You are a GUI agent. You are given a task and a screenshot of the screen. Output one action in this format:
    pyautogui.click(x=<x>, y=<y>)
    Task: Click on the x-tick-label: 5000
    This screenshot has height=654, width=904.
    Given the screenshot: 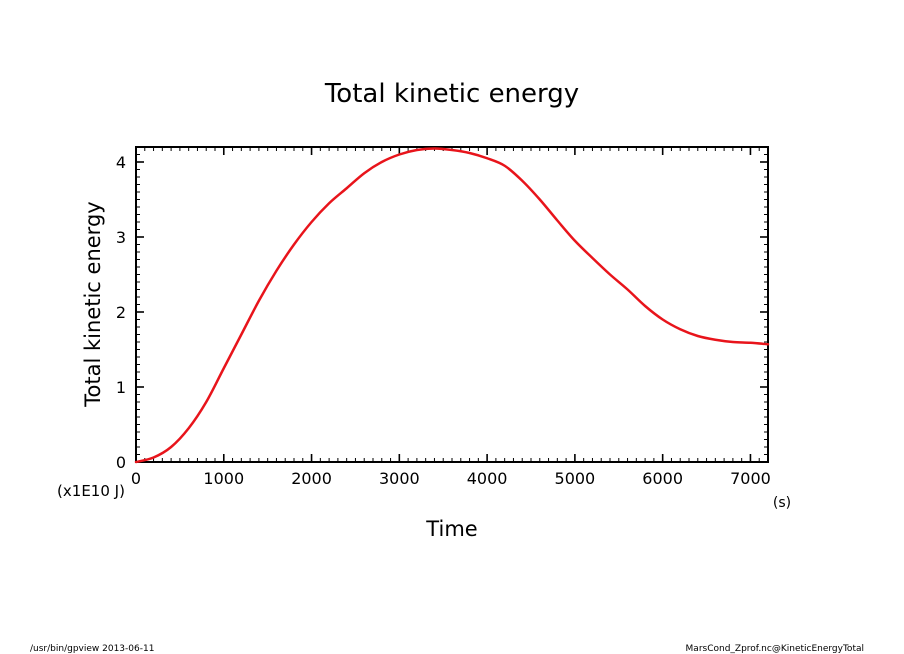 What is the action you would take?
    pyautogui.click(x=575, y=478)
    